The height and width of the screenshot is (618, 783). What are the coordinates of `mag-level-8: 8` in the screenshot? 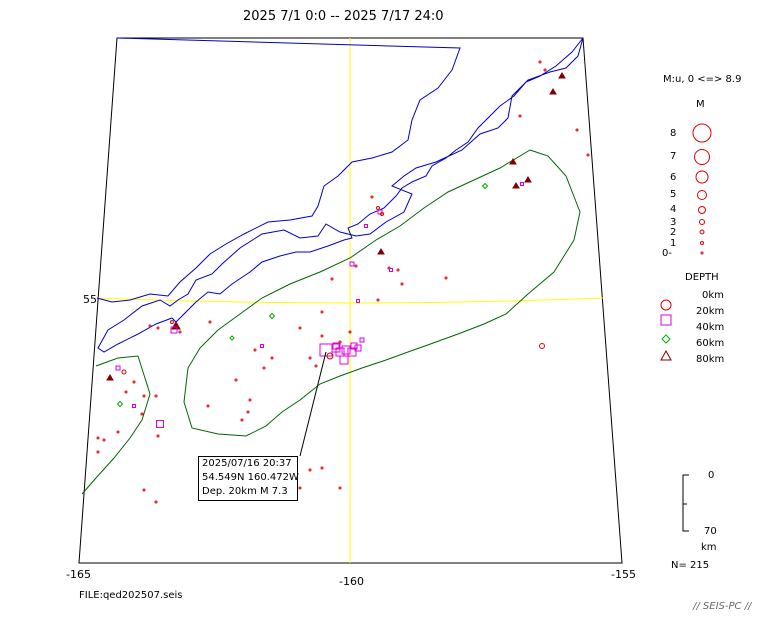 It's located at (673, 133).